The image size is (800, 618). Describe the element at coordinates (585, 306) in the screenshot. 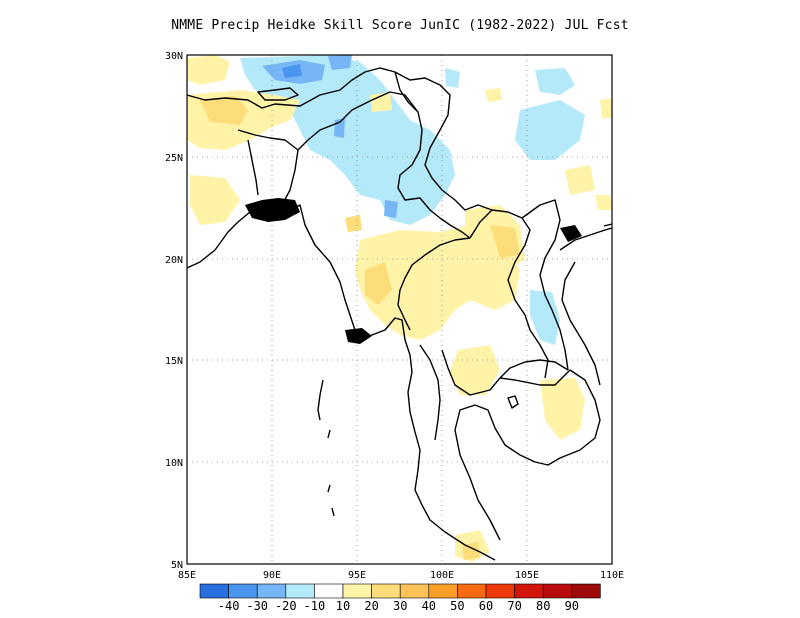

I see `coastline-vietnam` at that location.